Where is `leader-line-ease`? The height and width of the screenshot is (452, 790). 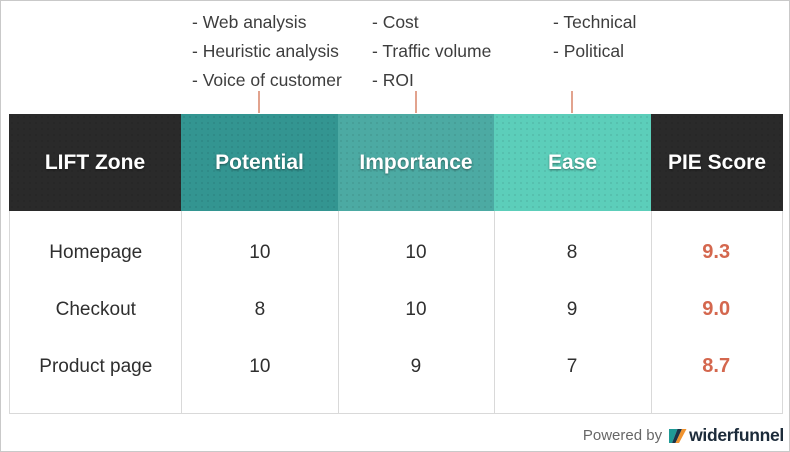 leader-line-ease is located at coordinates (572, 102).